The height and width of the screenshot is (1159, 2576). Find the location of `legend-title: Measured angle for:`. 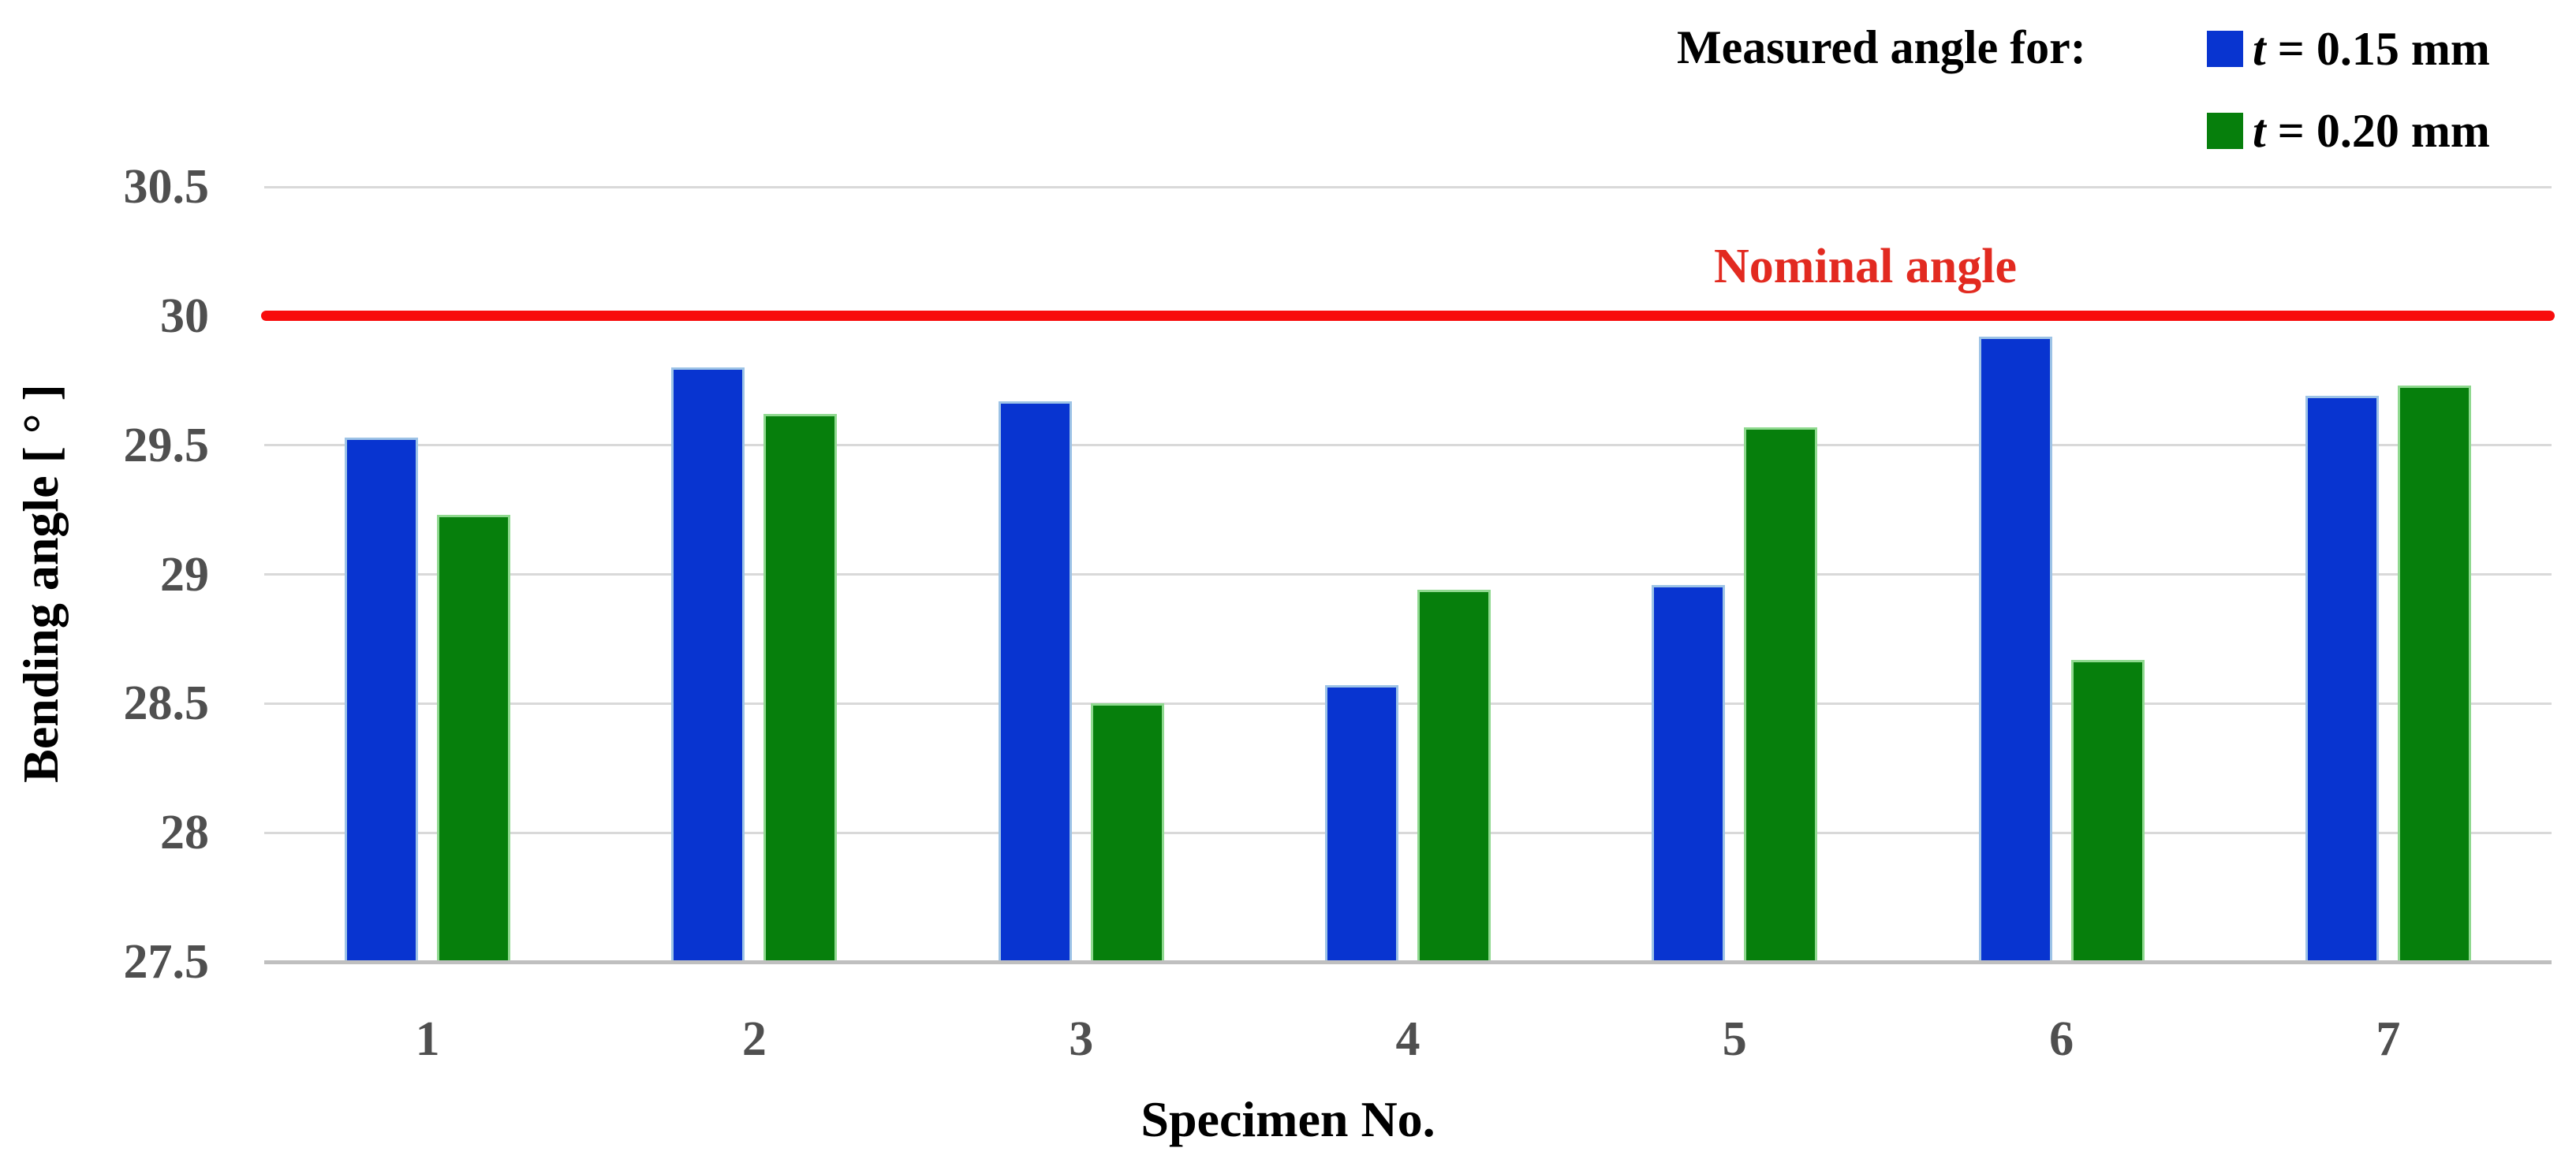

legend-title: Measured angle for: is located at coordinates (1881, 47).